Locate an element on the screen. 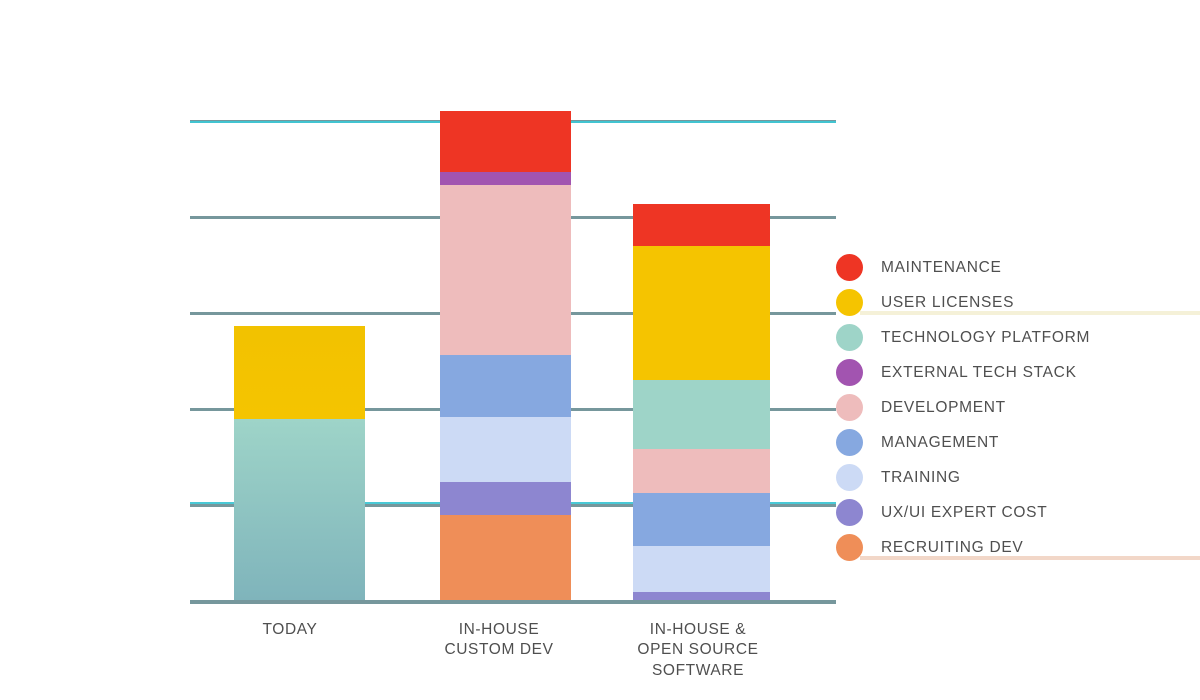 The image size is (1200, 700). x-axis-label-3: IN-HOUSE & OPEN SOURCE SOFTWARE is located at coordinates (698, 650).